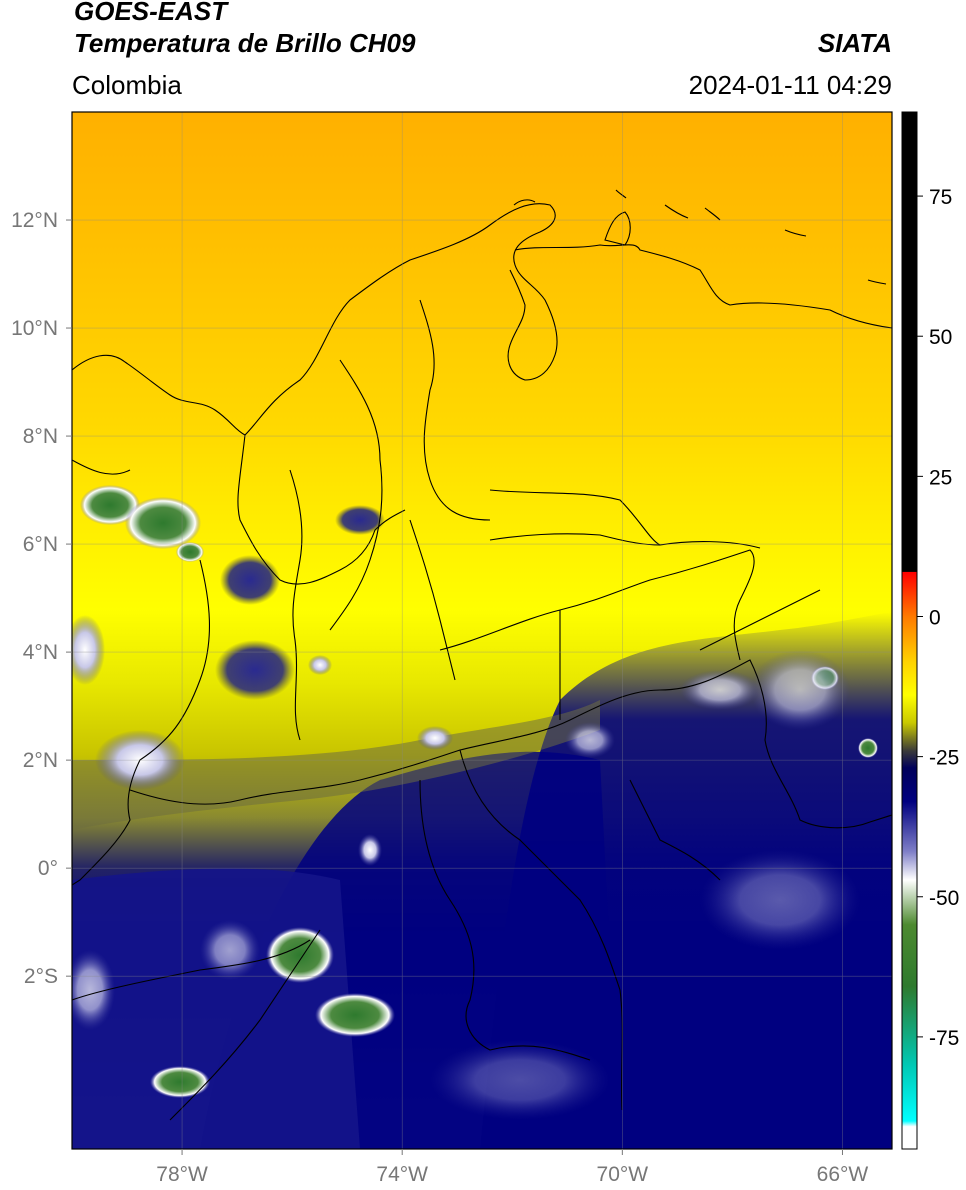 This screenshot has height=1190, width=966. Describe the element at coordinates (48, 868) in the screenshot. I see `lat-tick-label: 0°` at that location.